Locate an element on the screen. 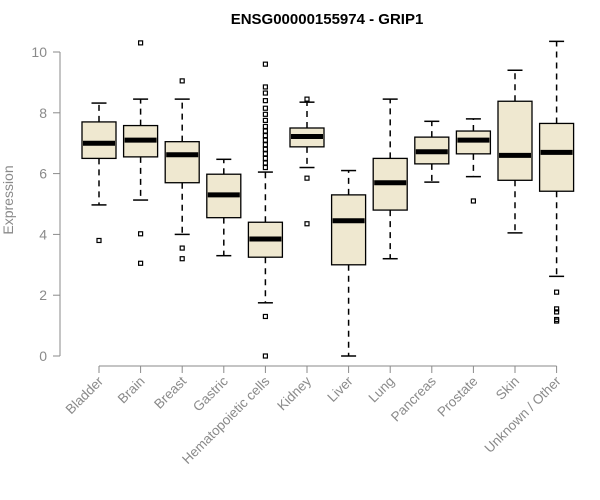 The width and height of the screenshot is (600, 500). y-tick-label: 4 is located at coordinates (43, 234).